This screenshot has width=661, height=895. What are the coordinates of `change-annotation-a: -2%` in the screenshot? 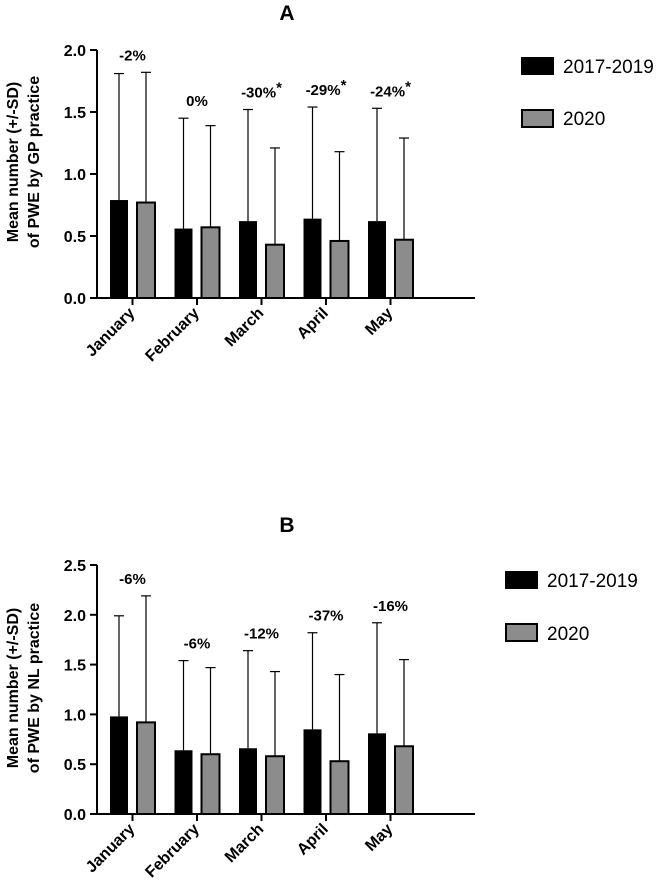 It's located at (132, 55).